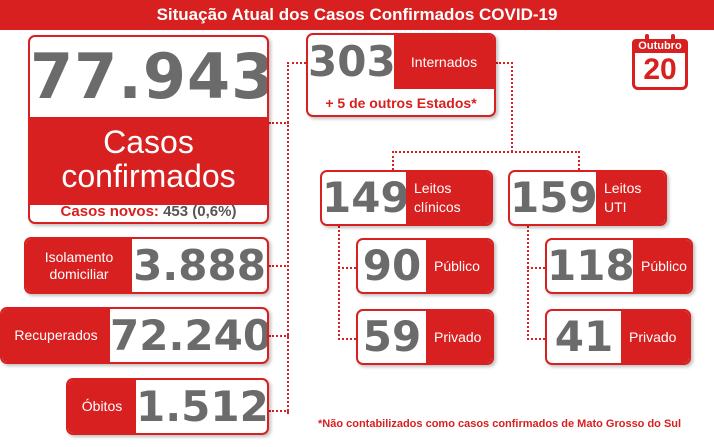  What do you see at coordinates (392, 336) in the screenshot?
I see `clinical-private-value: 59` at bounding box center [392, 336].